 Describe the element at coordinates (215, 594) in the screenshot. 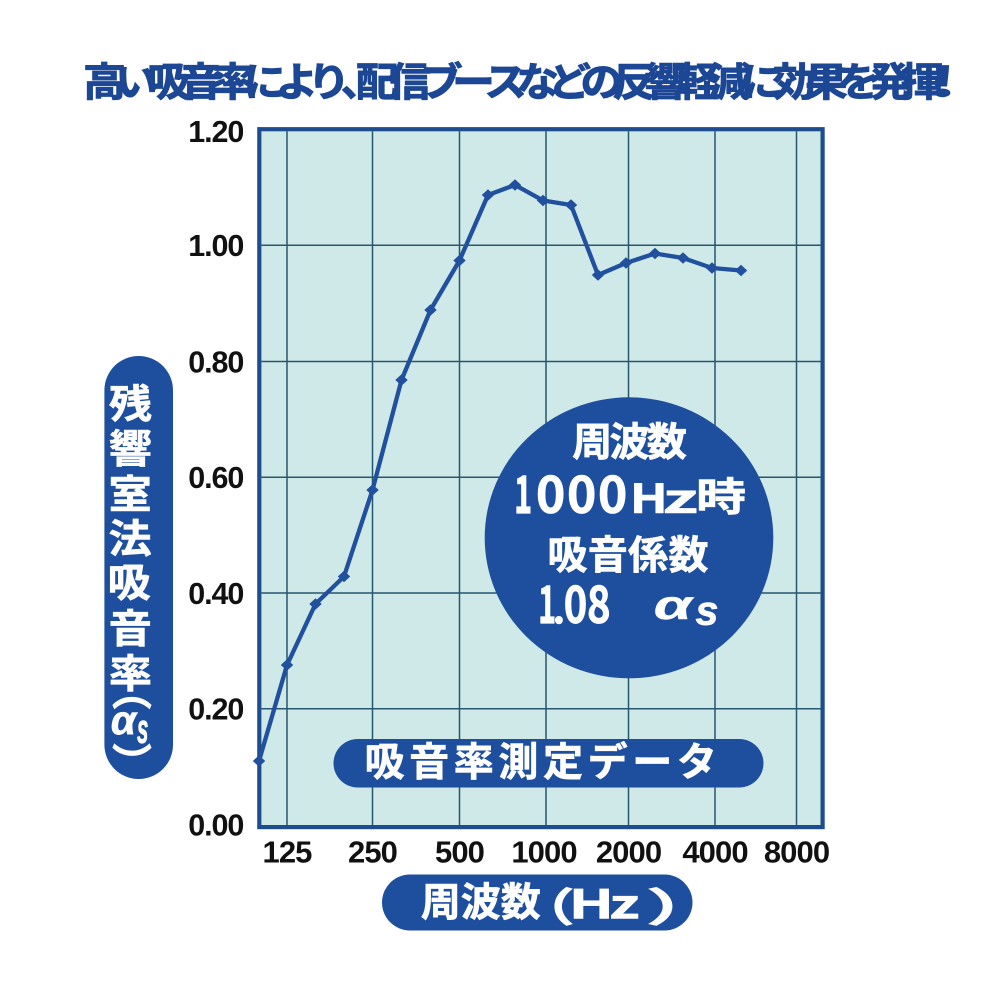

I see `svg-text: 0.40` at that location.